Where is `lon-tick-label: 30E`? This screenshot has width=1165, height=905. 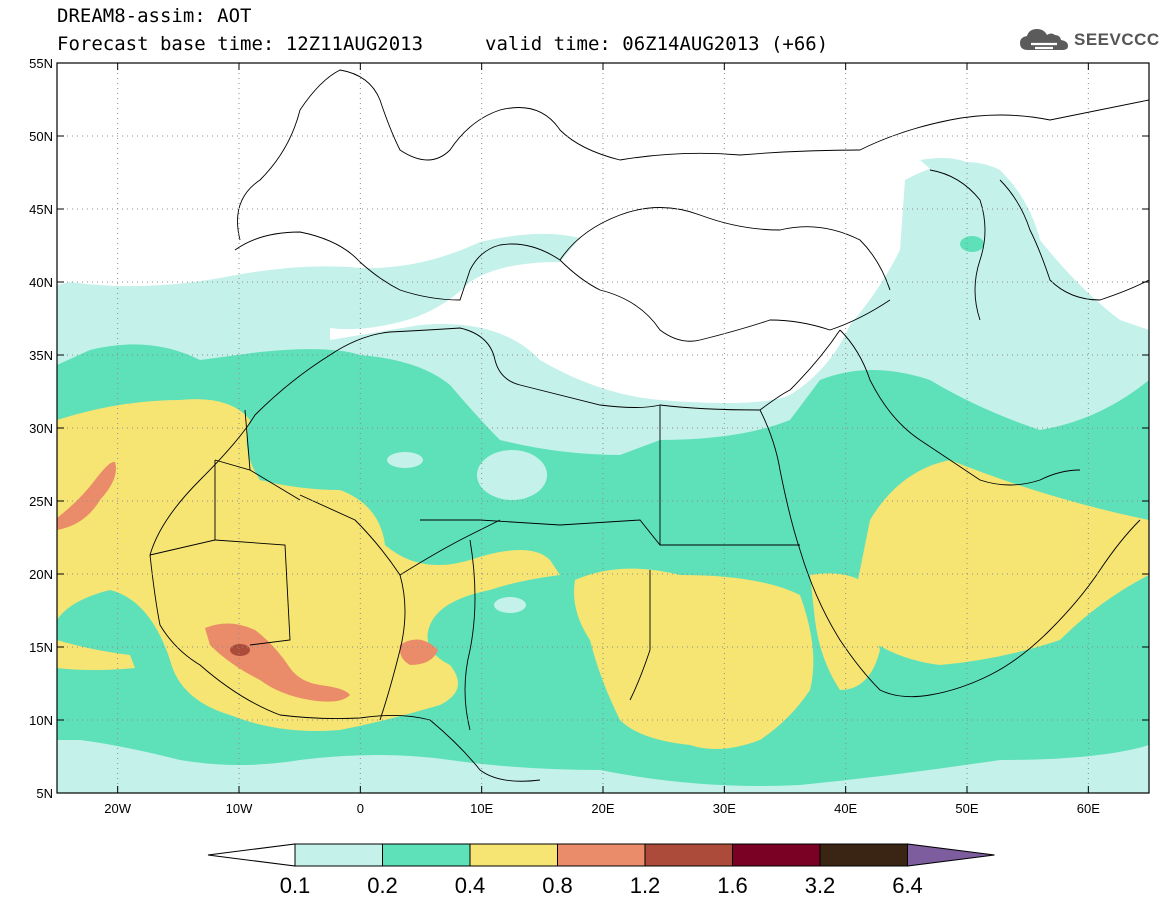
lon-tick-label: 30E is located at coordinates (724, 808).